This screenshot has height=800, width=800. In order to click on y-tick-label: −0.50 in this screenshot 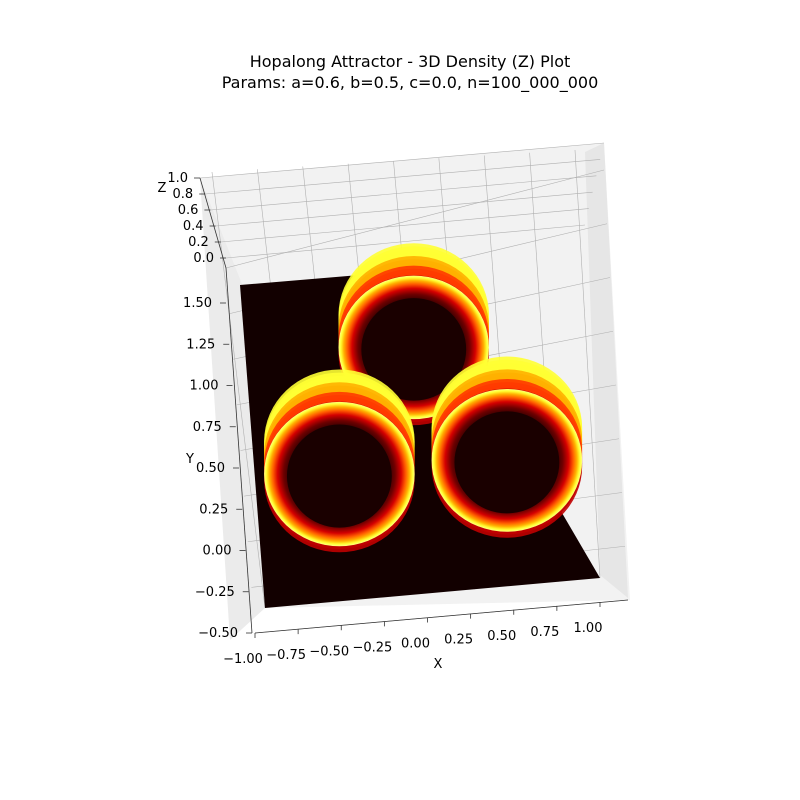, I will do `click(218, 633)`.